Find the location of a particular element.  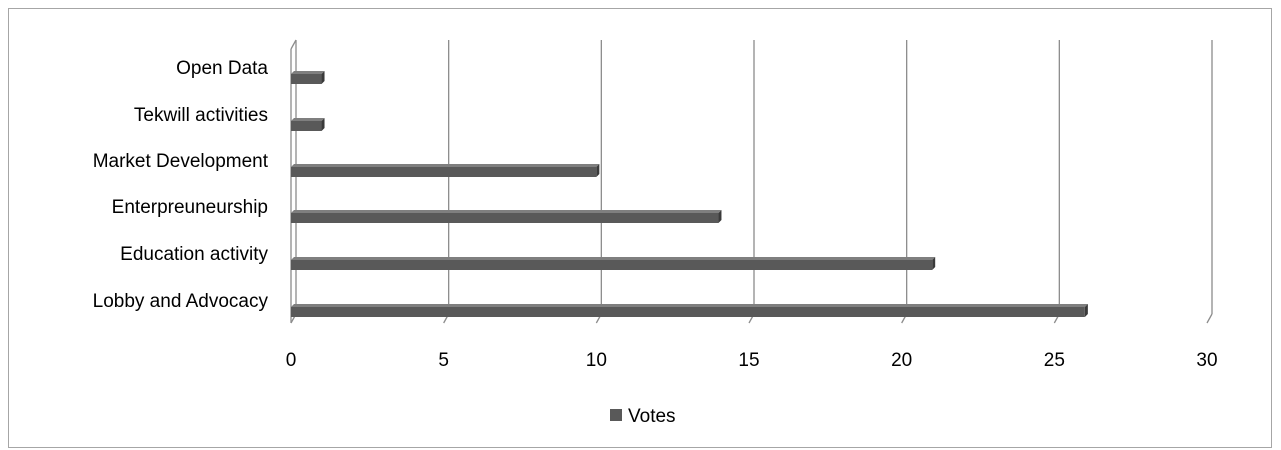

bar-education-activity is located at coordinates (613, 263).